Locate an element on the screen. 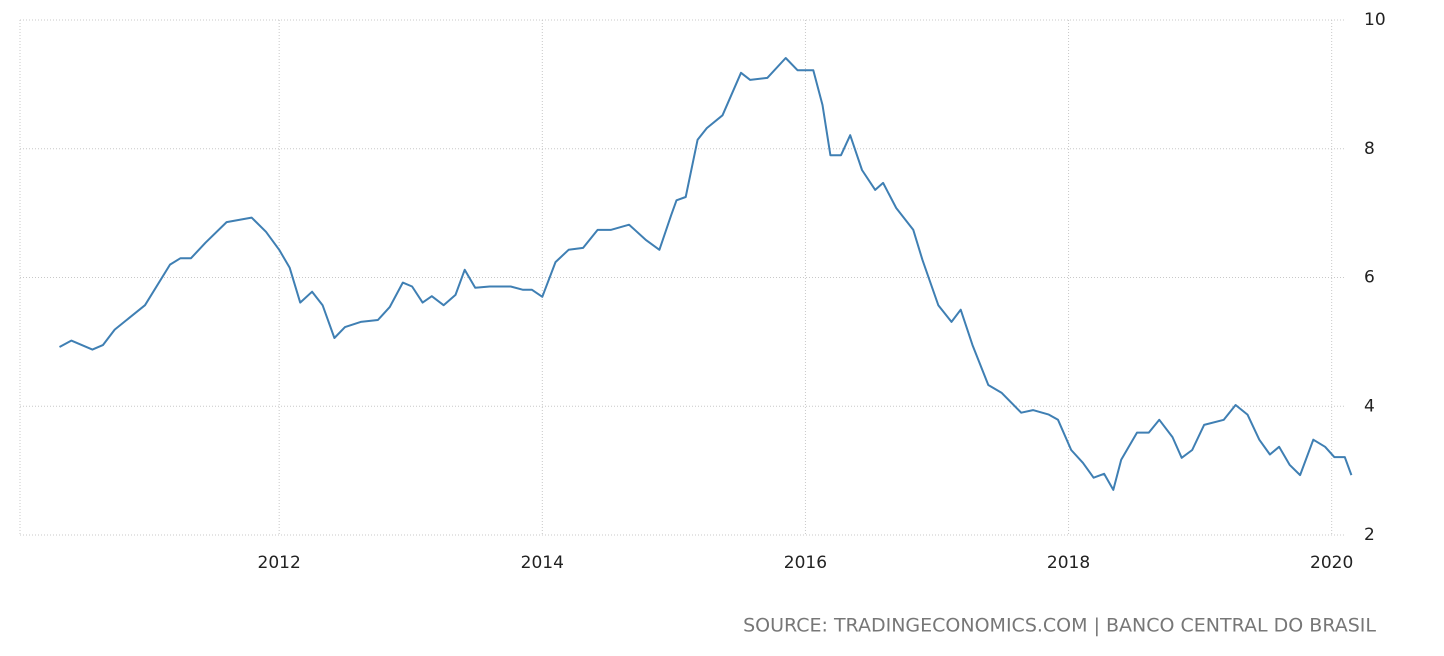  x-tick-label: 2012 is located at coordinates (279, 563).